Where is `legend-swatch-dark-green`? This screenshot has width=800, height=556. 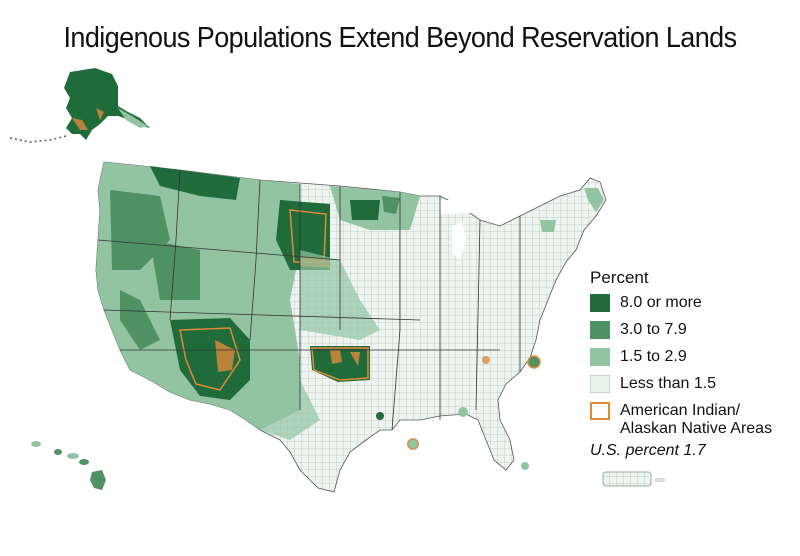
legend-swatch-dark-green is located at coordinates (600, 303).